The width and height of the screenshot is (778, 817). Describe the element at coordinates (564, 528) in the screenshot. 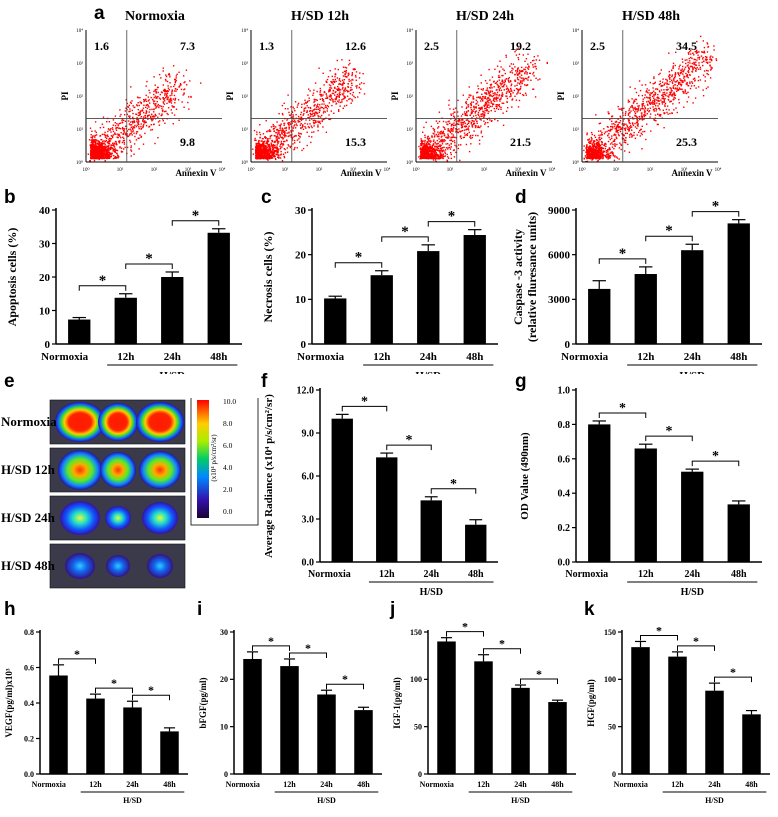

I see `y-tick-label: 0.2` at that location.